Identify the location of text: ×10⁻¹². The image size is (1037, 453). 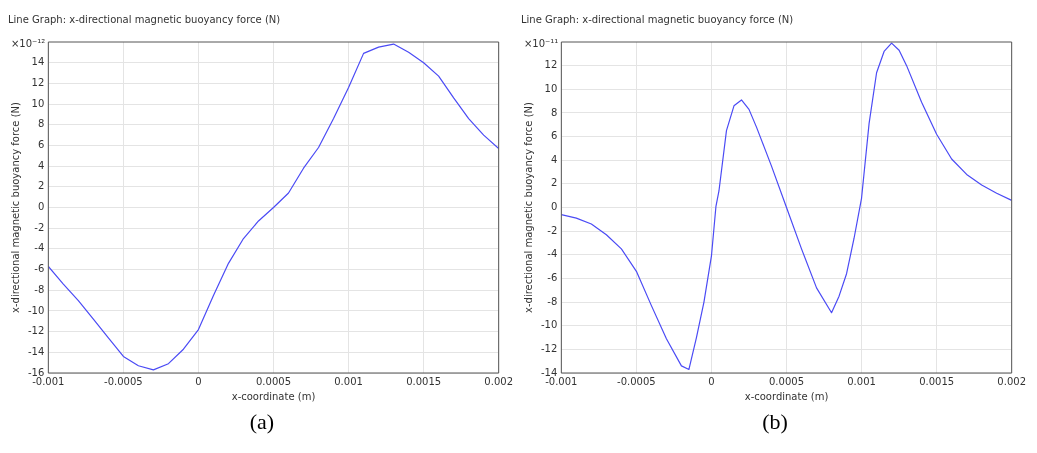
(28, 43).